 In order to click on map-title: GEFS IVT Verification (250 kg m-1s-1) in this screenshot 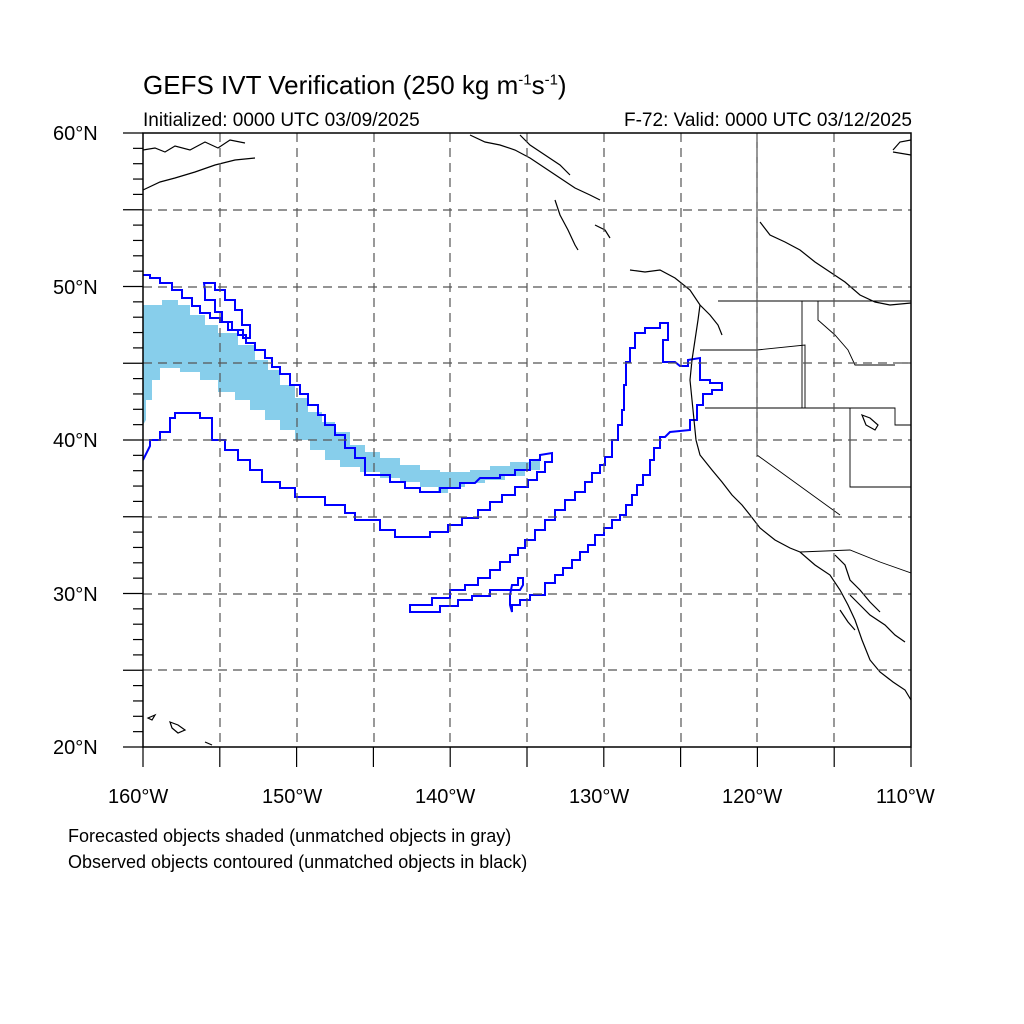, I will do `click(355, 85)`.